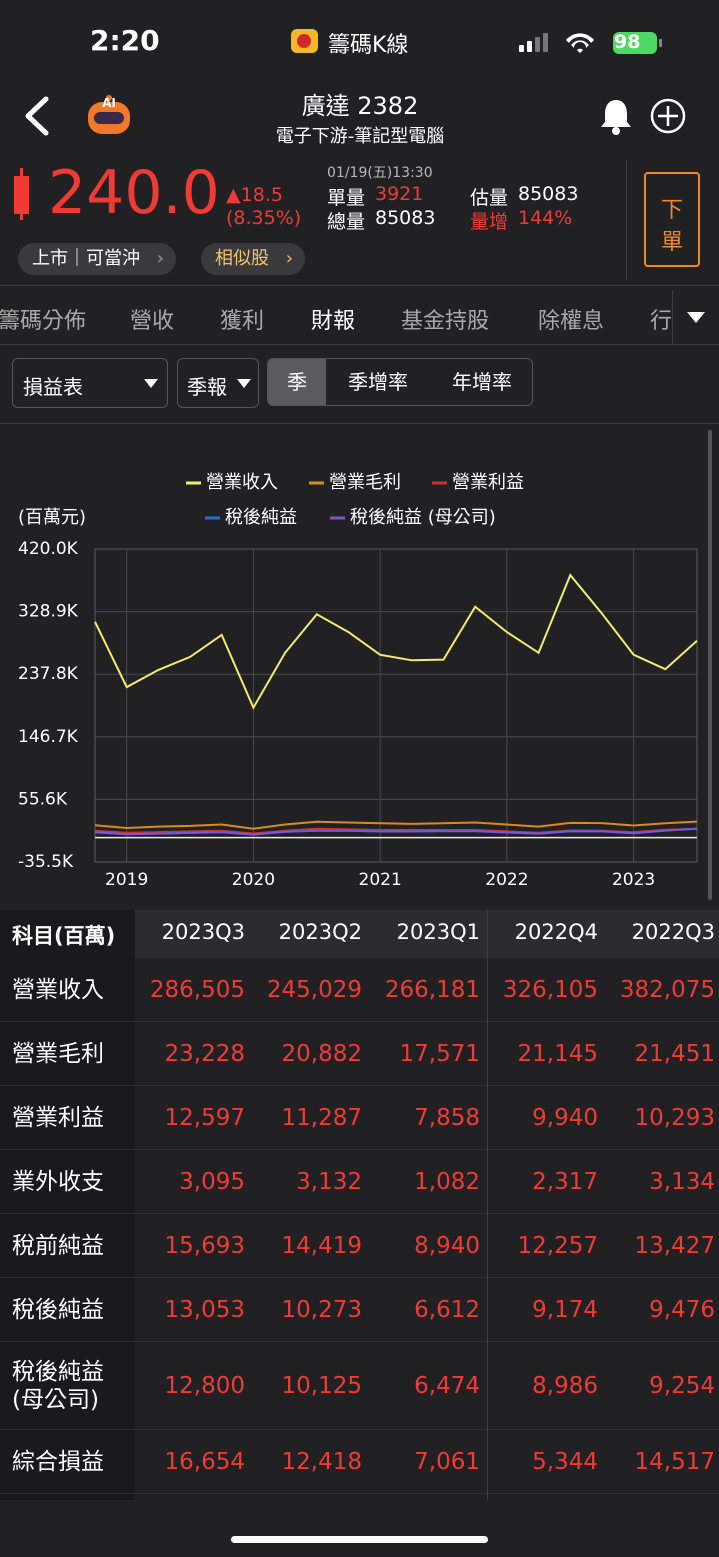 This screenshot has width=719, height=1557. What do you see at coordinates (204, 1054) in the screenshot?
I see `cell-value: 23,228` at bounding box center [204, 1054].